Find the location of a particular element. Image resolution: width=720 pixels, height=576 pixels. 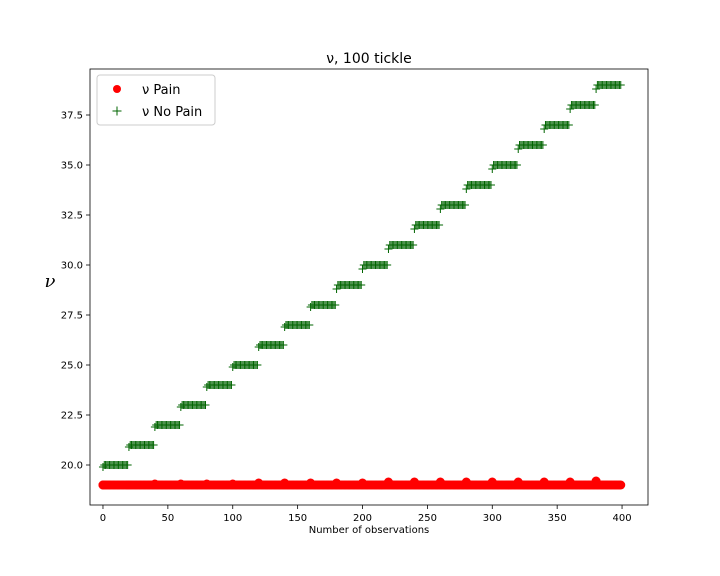

x-axis: 0 50 100 150 200 250 300 350 400 is located at coordinates (366, 514).